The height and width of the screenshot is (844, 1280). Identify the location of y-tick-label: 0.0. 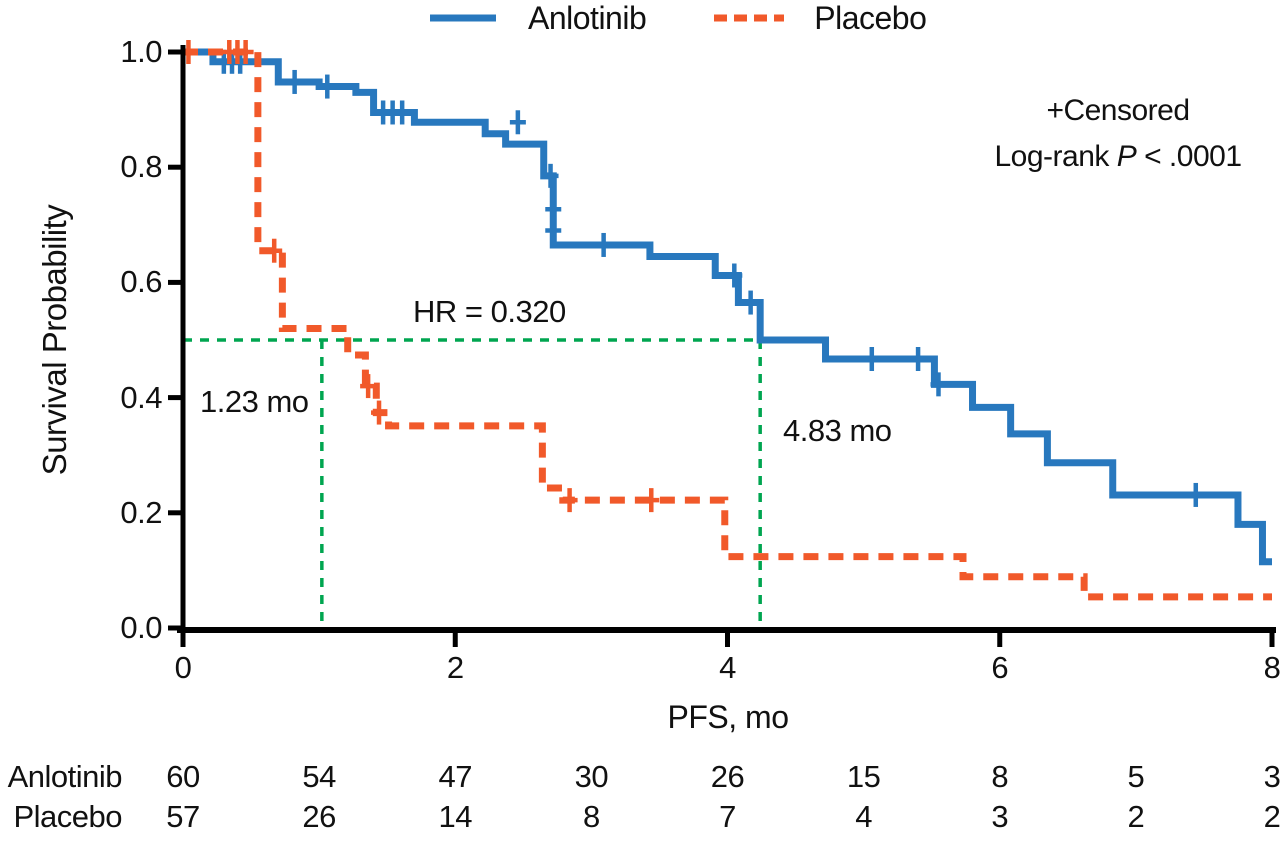
(141, 627).